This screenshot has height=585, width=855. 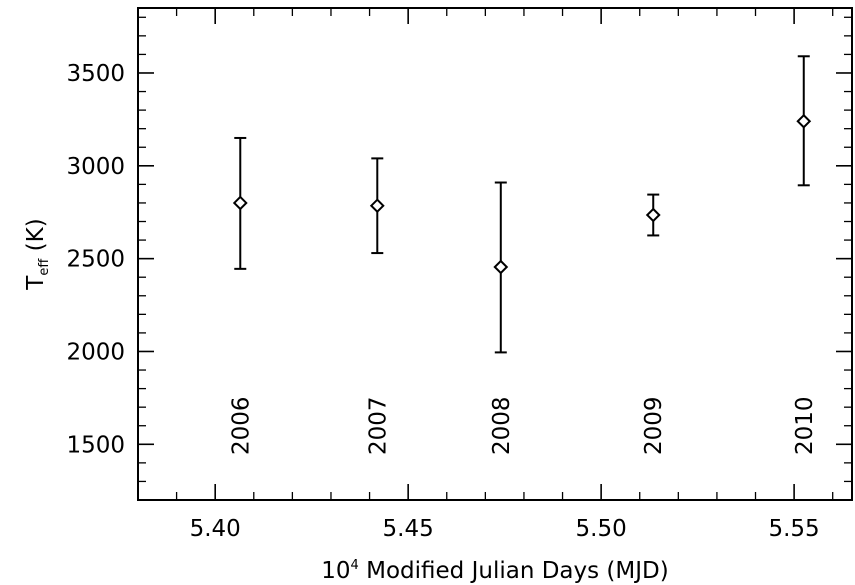 What do you see at coordinates (408, 529) in the screenshot?
I see `x-tick-label: 5.45` at bounding box center [408, 529].